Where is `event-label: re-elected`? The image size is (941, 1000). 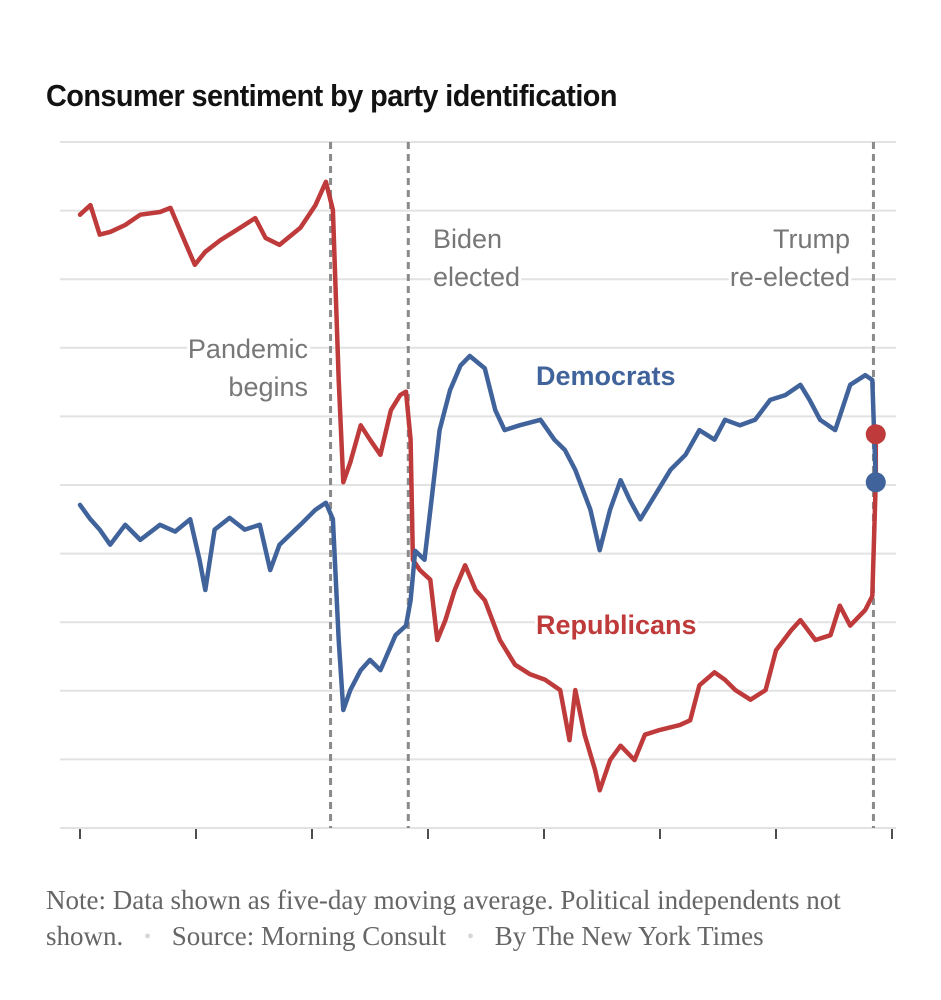
event-label: re-elected is located at coordinates (790, 277).